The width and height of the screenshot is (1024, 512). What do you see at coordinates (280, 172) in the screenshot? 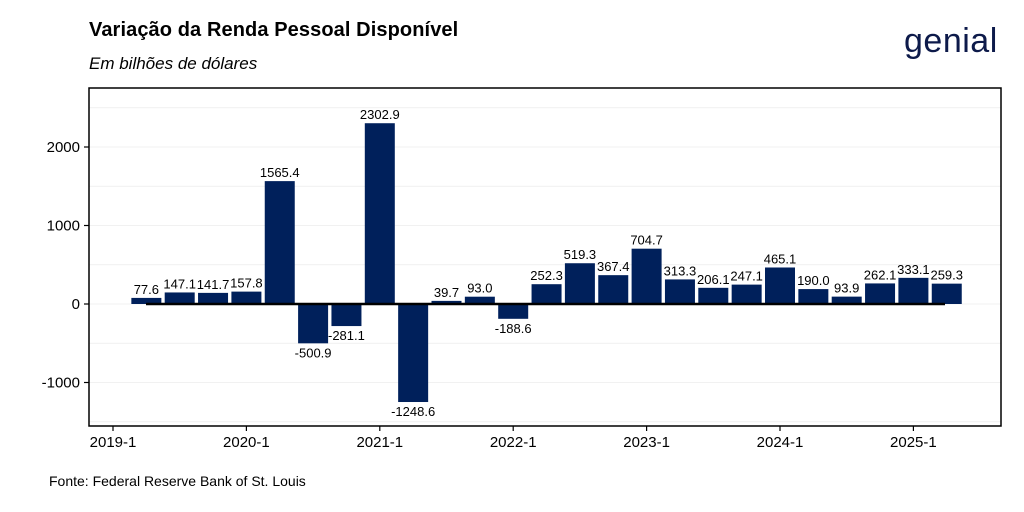
I see `data-label: 1565.4` at bounding box center [280, 172].